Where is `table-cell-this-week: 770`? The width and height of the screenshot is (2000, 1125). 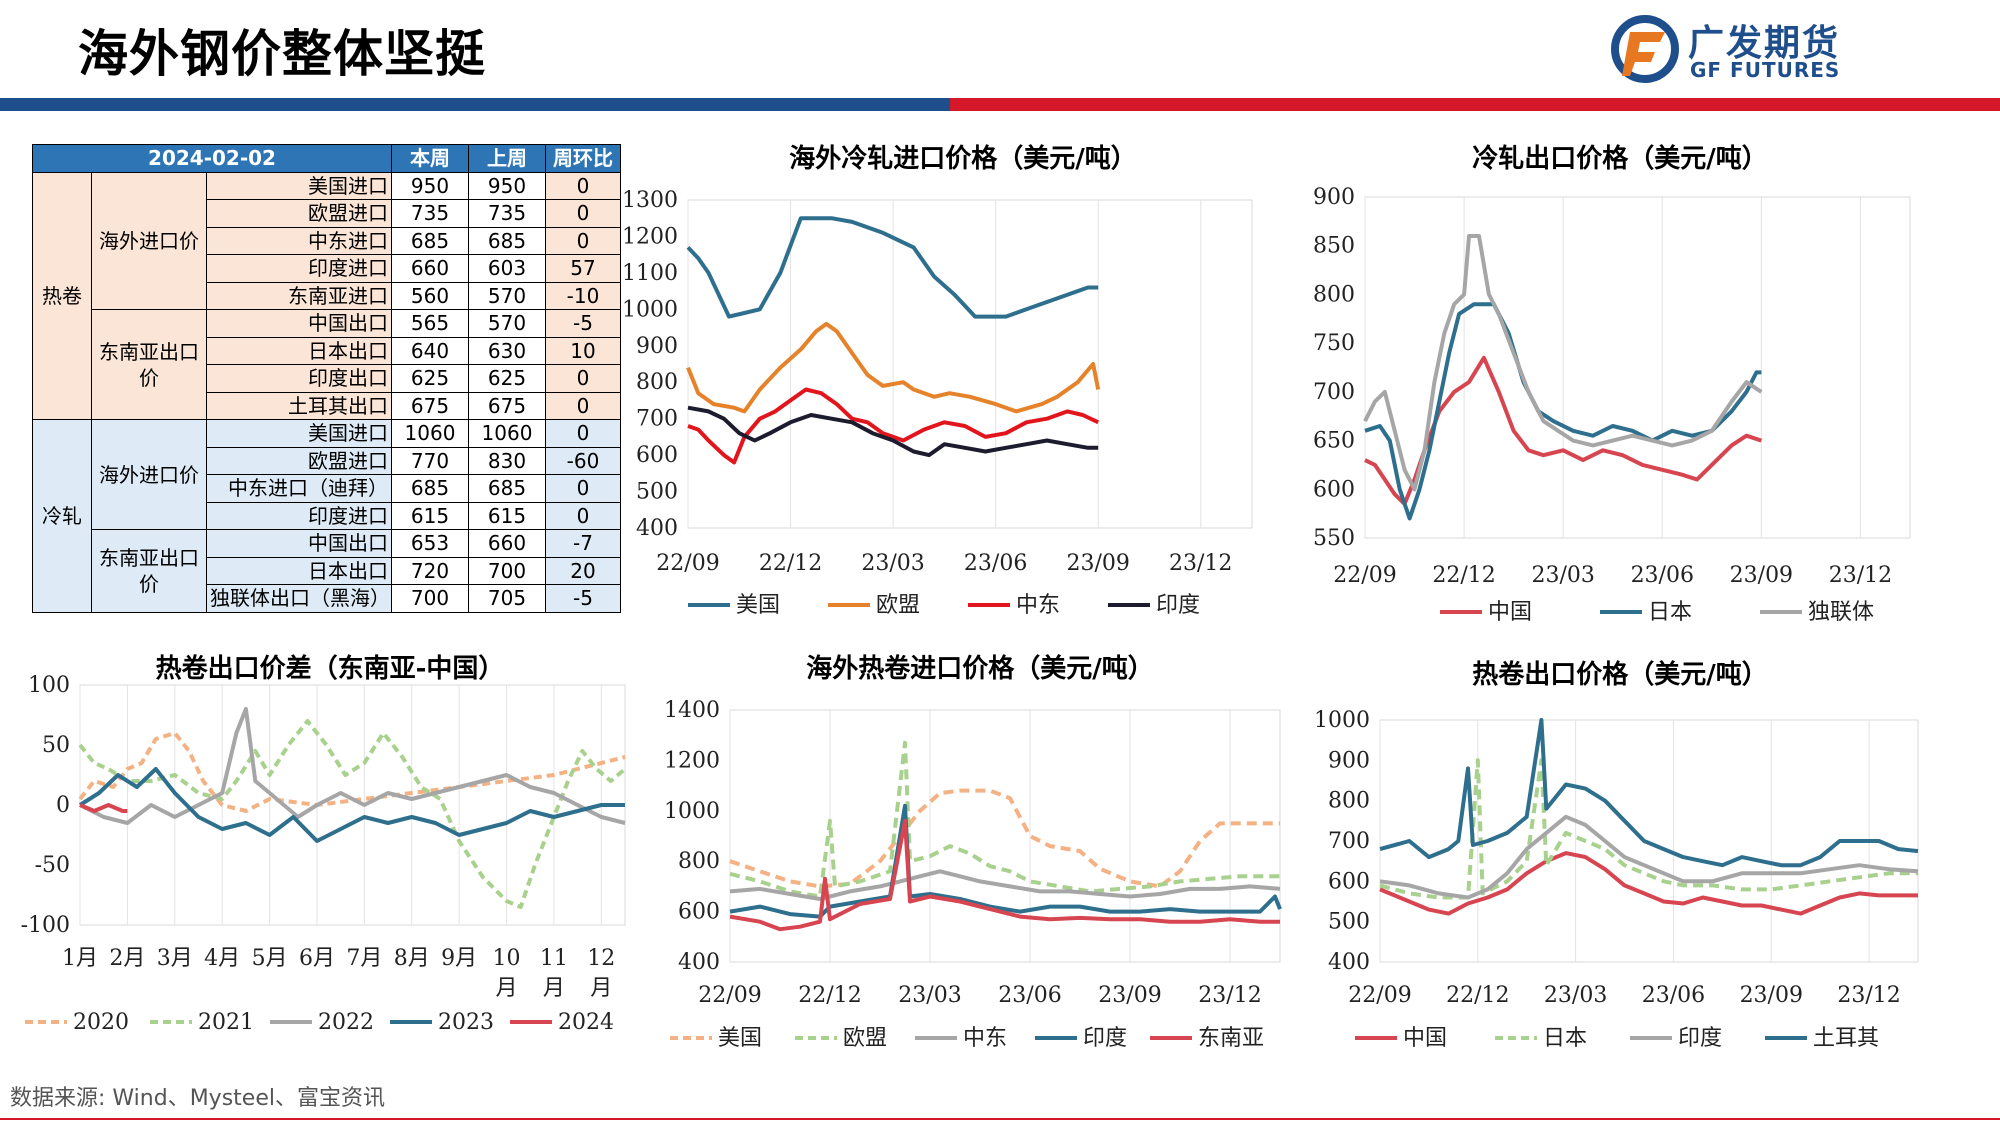
table-cell-this-week: 770 is located at coordinates (430, 460).